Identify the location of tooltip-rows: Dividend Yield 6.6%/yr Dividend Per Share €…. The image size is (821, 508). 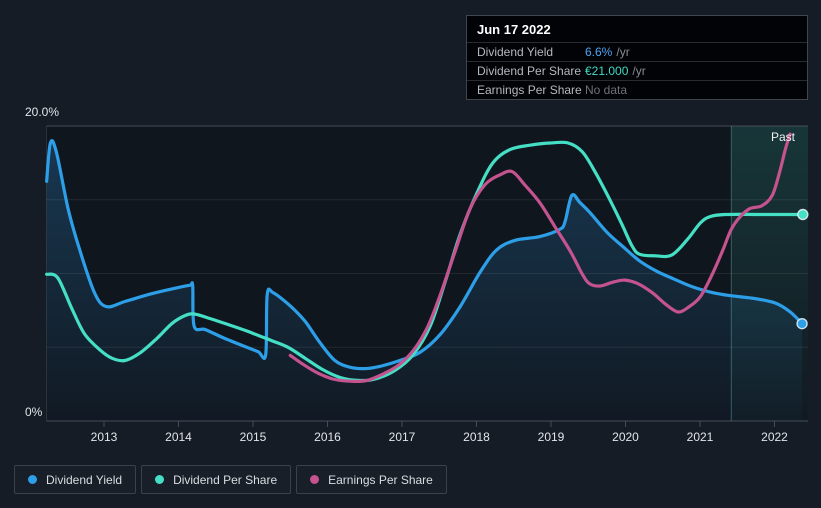
(637, 70).